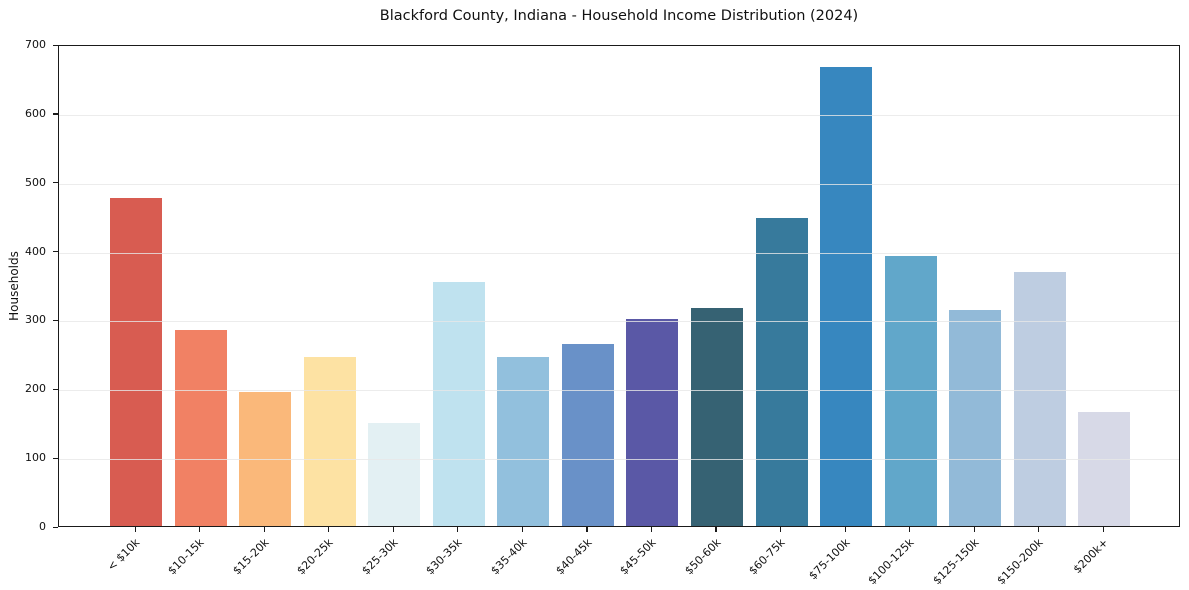 Image resolution: width=1189 pixels, height=590 pixels. What do you see at coordinates (35, 251) in the screenshot?
I see `y-tick-label: 400` at bounding box center [35, 251].